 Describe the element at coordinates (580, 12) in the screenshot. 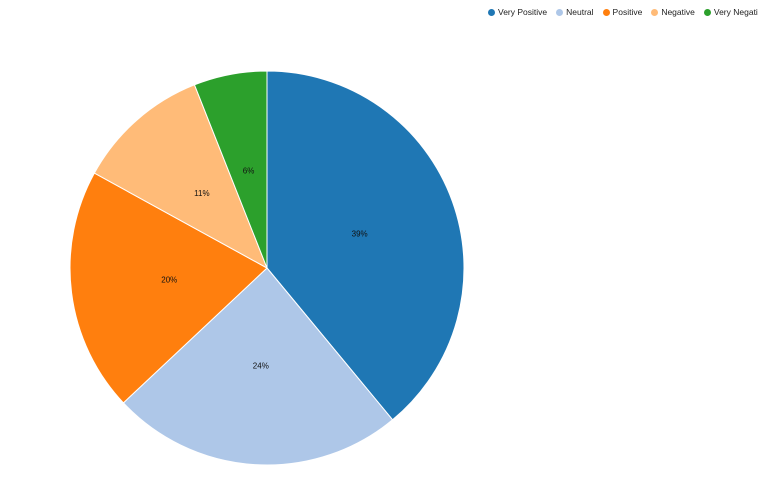

I see `legend-label-neutral: Neutral` at that location.